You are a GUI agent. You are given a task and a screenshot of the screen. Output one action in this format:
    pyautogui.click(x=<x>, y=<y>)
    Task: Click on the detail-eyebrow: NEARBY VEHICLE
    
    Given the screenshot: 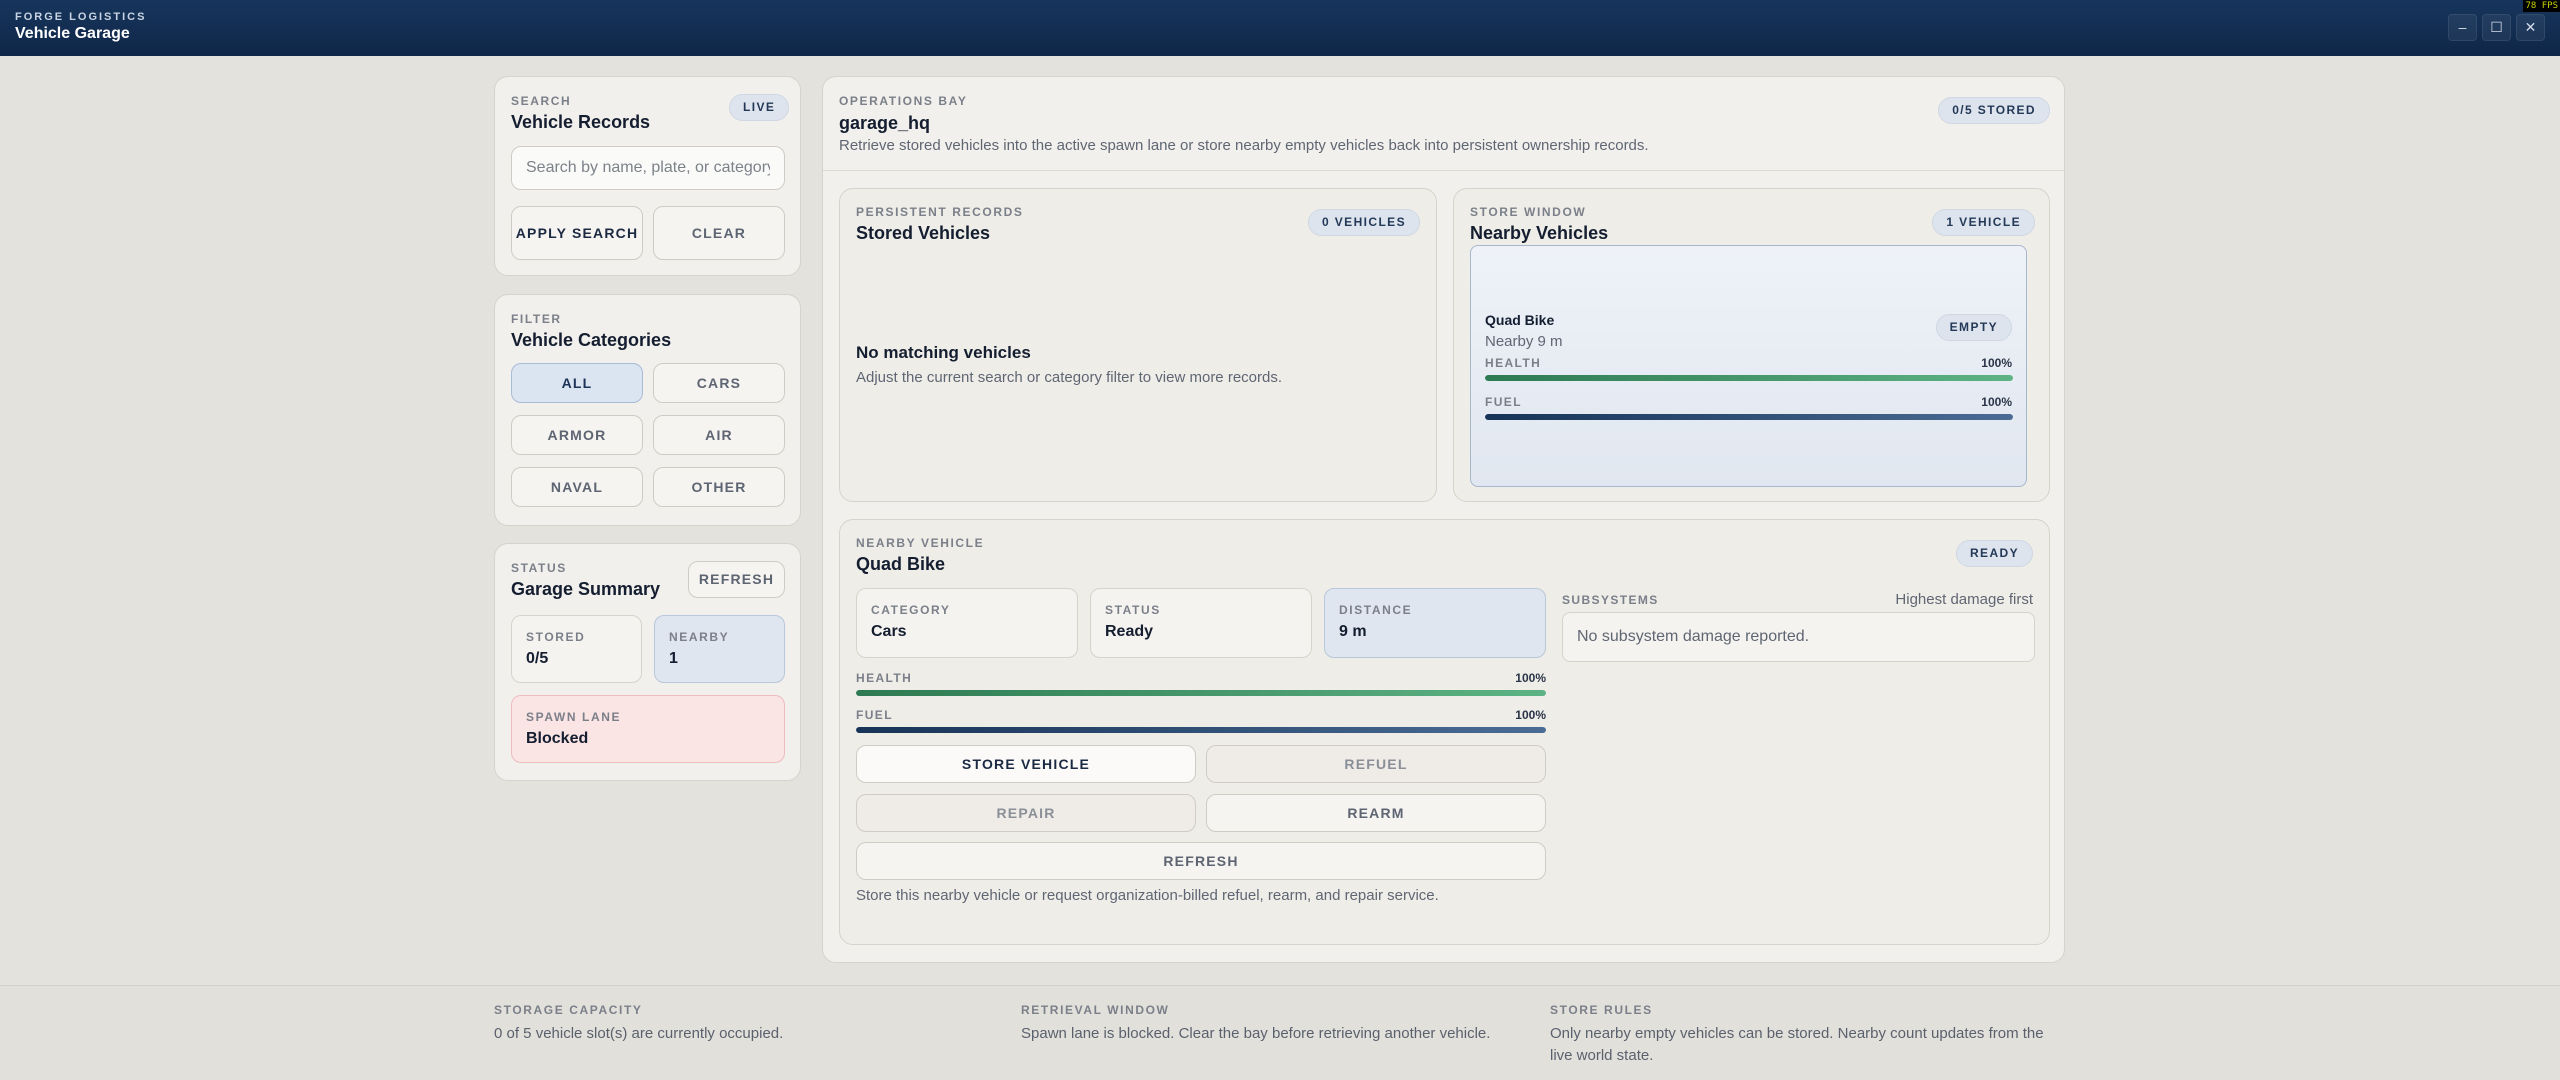 What is the action you would take?
    pyautogui.click(x=920, y=543)
    